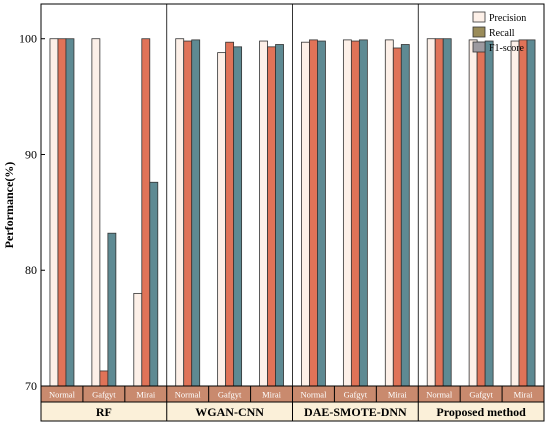 This screenshot has width=550, height=424. Describe the element at coordinates (271, 216) in the screenshot. I see `bar-recall-wgan-cnn-mirai` at that location.